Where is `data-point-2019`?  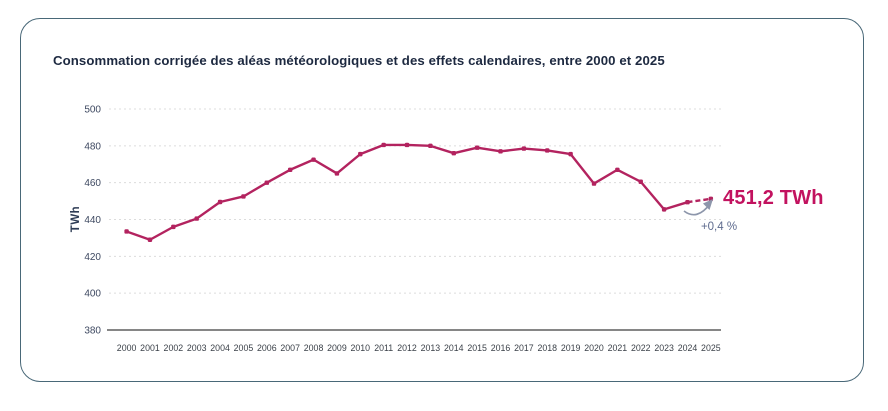 data-point-2019 is located at coordinates (570, 154).